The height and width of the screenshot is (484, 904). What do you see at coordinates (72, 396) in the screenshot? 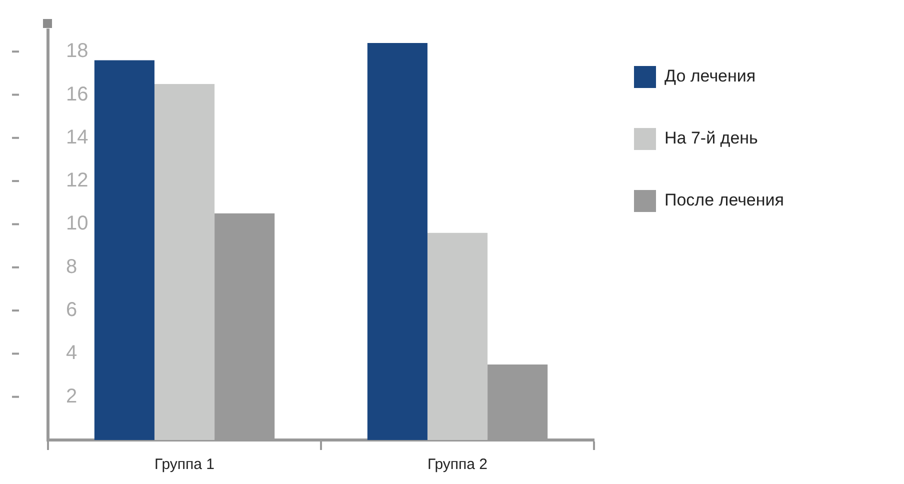
I see `y-tick-label: 2` at bounding box center [72, 396].